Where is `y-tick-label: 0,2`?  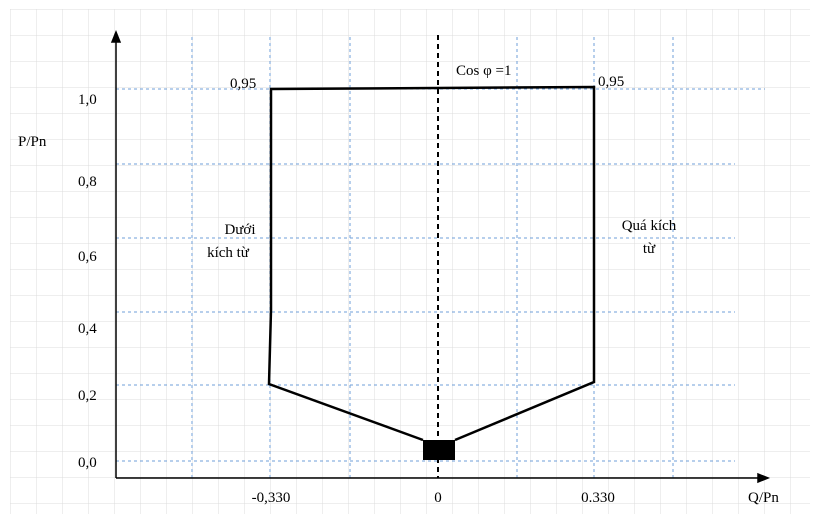
y-tick-label: 0,2 is located at coordinates (87, 396).